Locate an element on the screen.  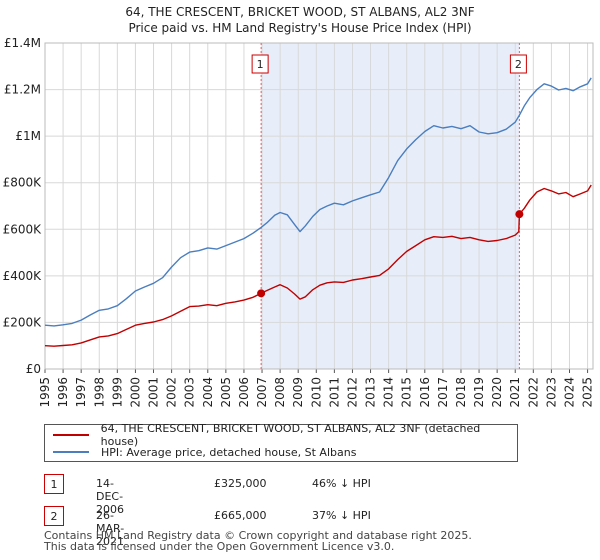
y-tick-label: £1M is located at coordinates (28, 136).